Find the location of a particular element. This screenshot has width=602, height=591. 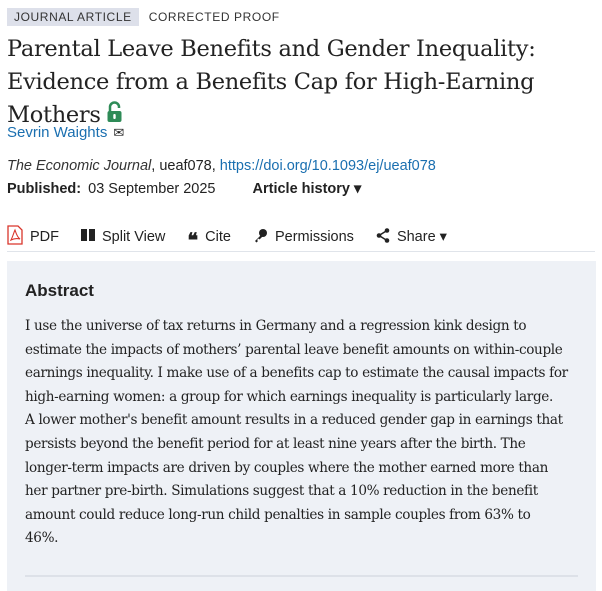

abstract-heading: Abstract is located at coordinates (59, 290).